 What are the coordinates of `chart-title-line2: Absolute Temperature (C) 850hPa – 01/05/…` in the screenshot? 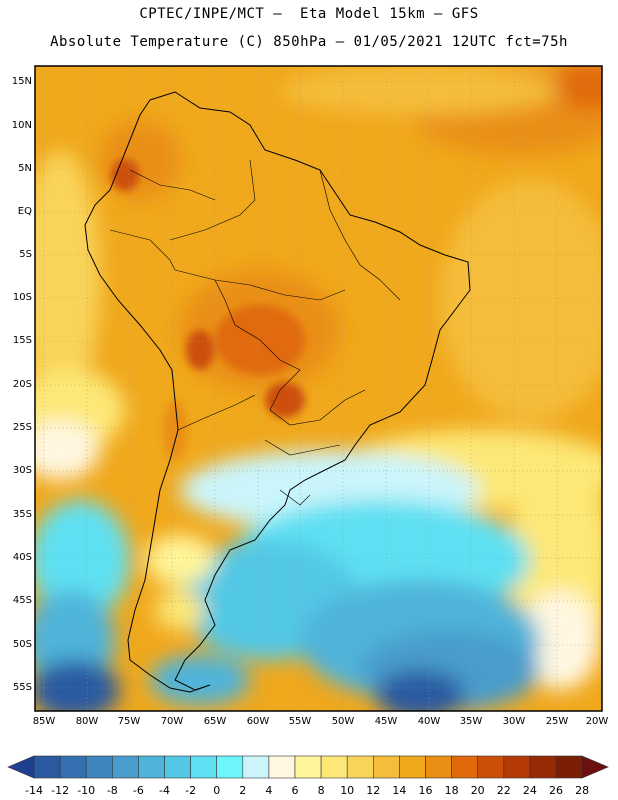 It's located at (309, 42).